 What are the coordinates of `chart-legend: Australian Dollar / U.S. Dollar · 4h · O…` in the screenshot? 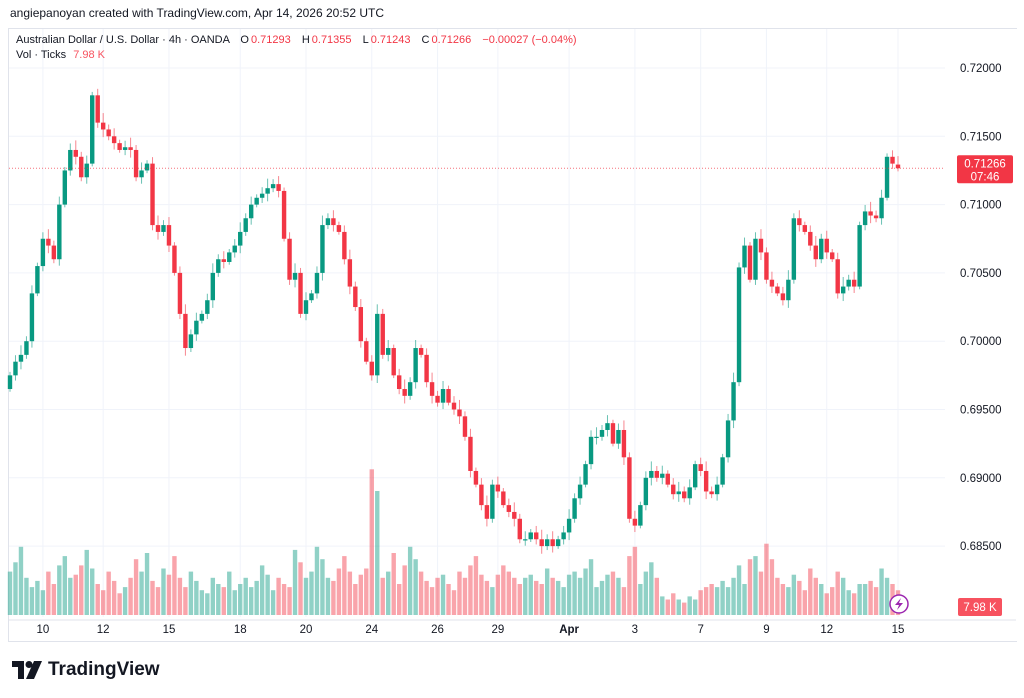 It's located at (296, 48).